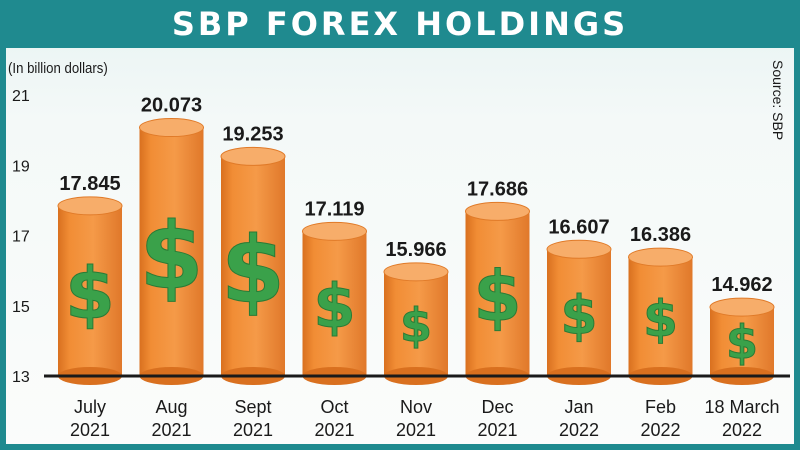 The height and width of the screenshot is (450, 800). I want to click on data-label: 17.845, so click(89, 184).